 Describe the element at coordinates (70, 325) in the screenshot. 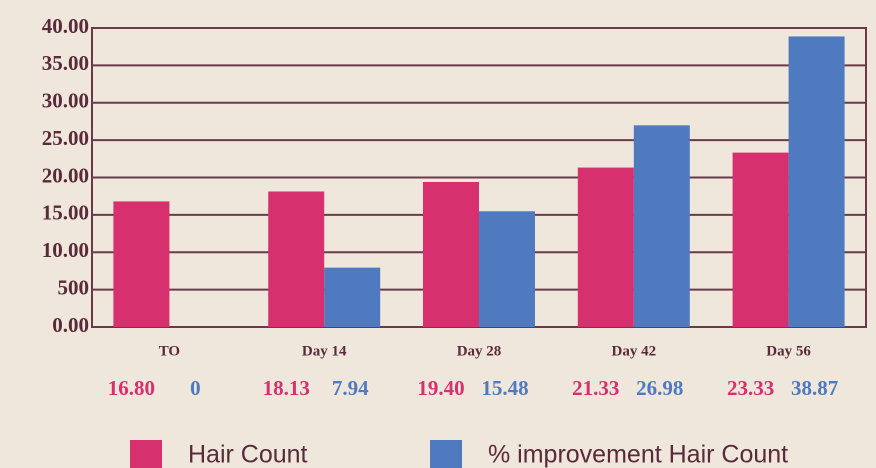

I see `y-tick-label: 0.00` at that location.